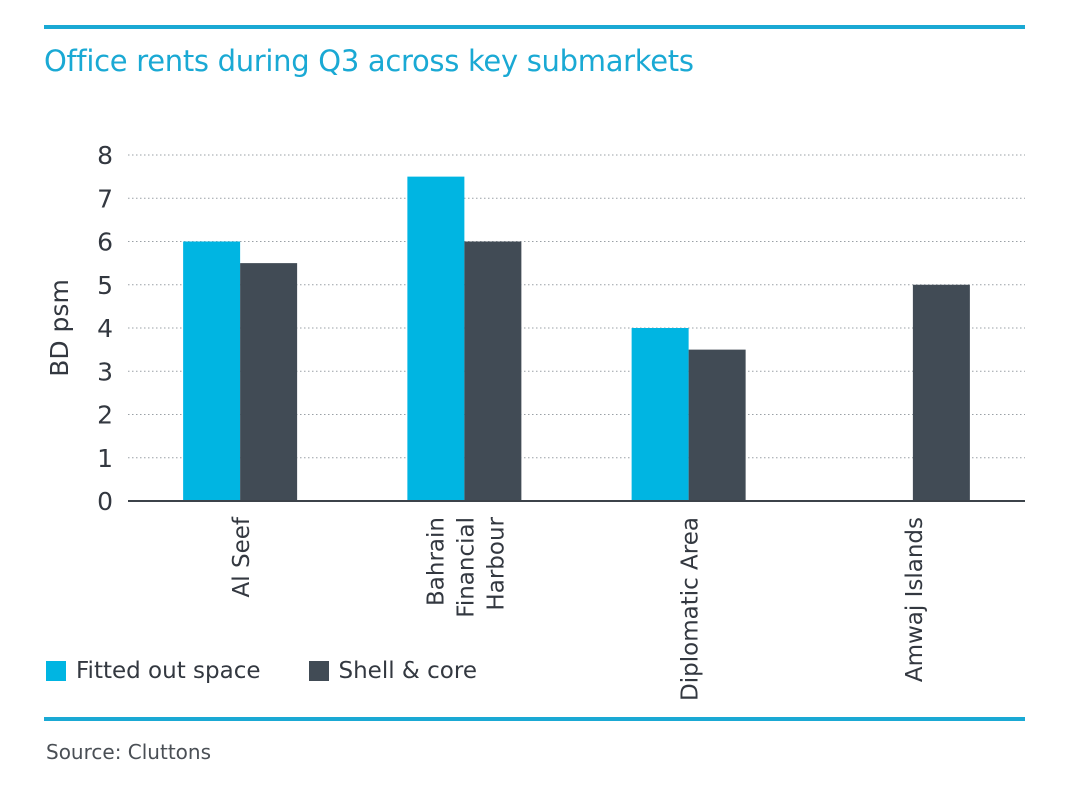 Image resolution: width=1068 pixels, height=786 pixels. I want to click on y-tick-label: 1, so click(105, 458).